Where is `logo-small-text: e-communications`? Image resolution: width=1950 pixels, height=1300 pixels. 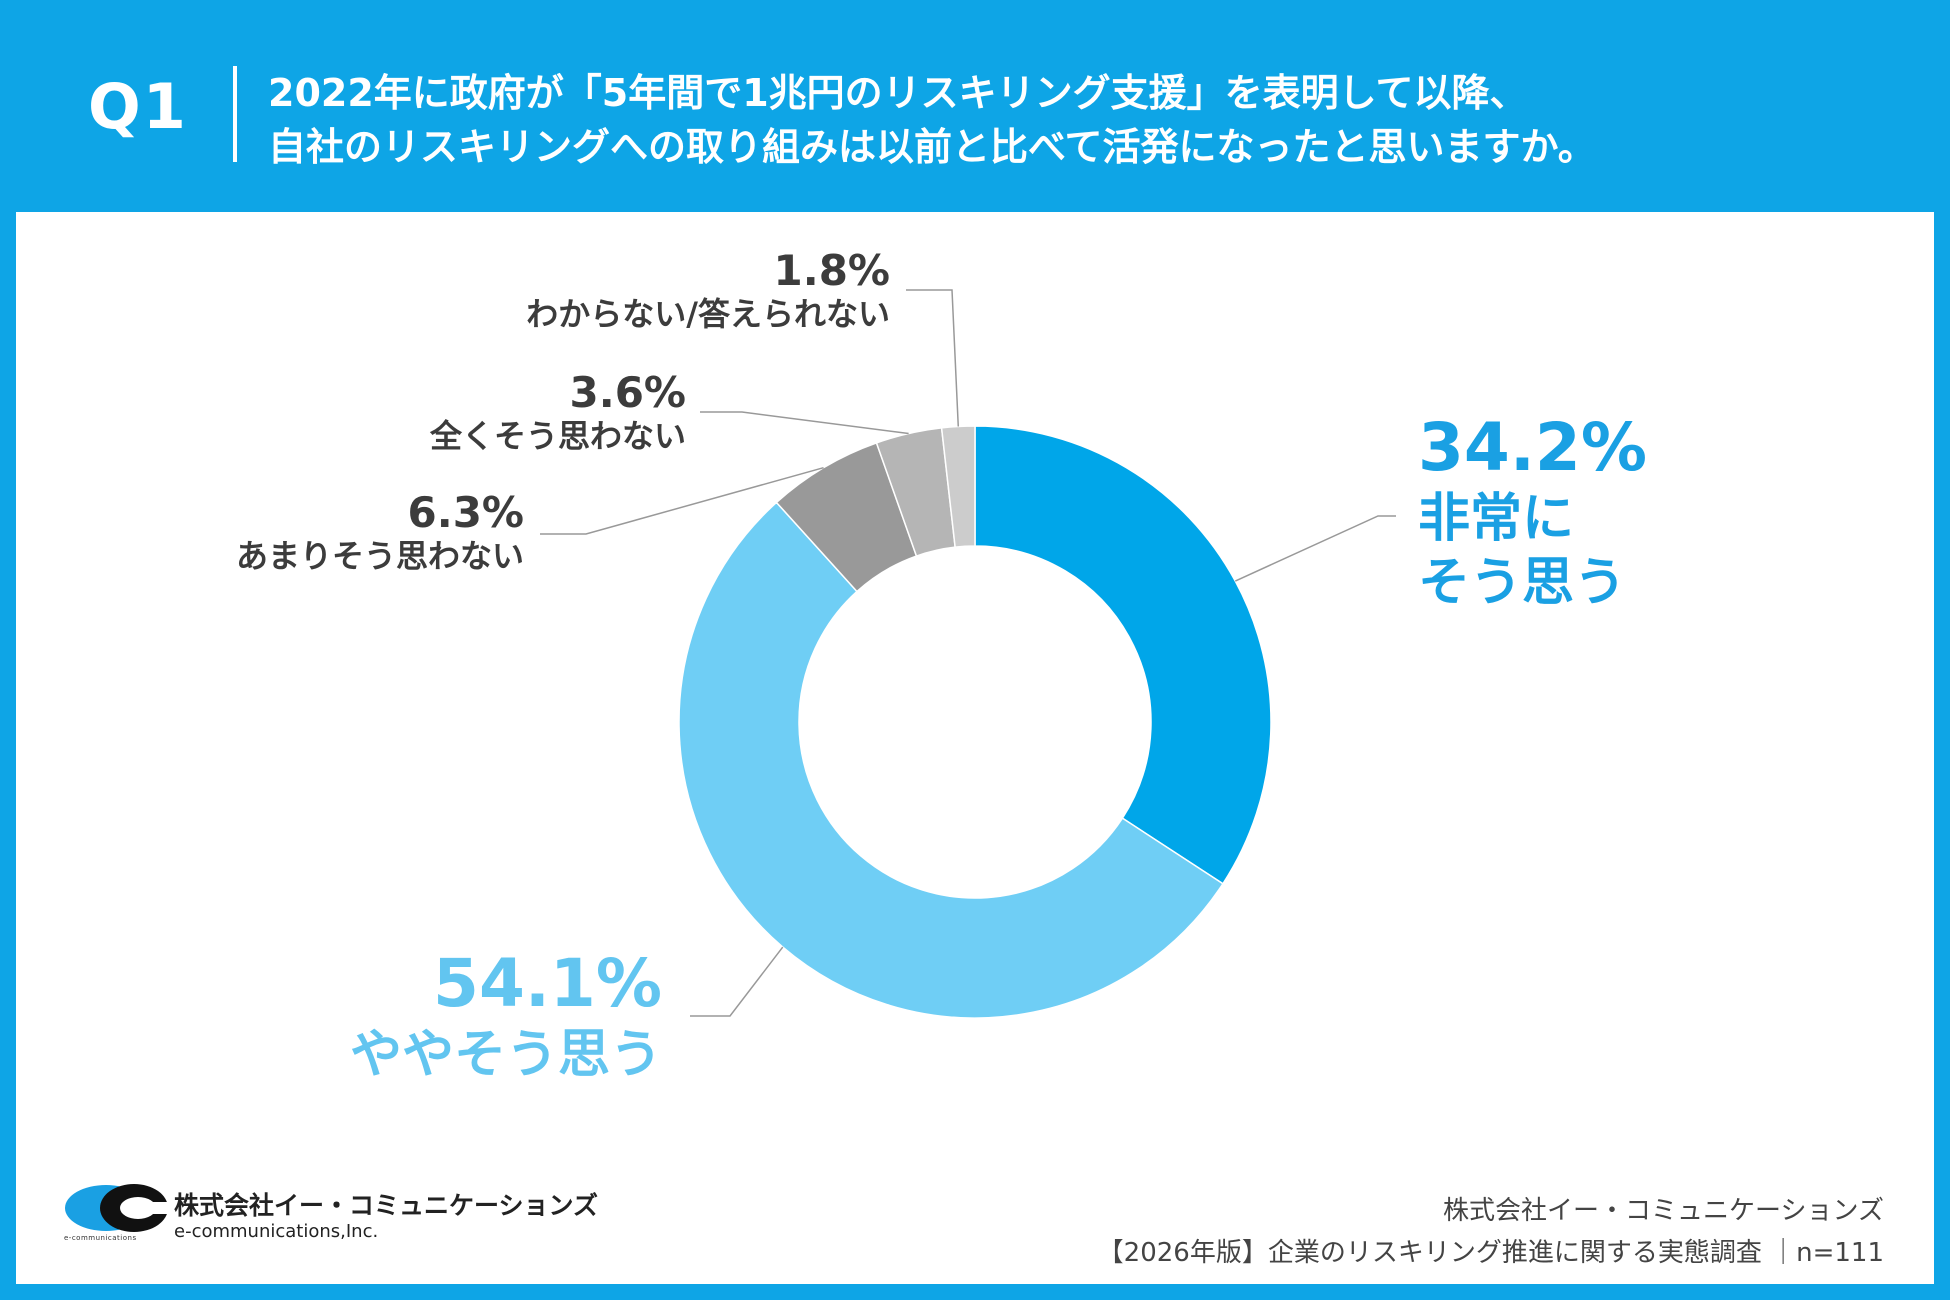
logo-small-text: e-communications is located at coordinates (100, 1238).